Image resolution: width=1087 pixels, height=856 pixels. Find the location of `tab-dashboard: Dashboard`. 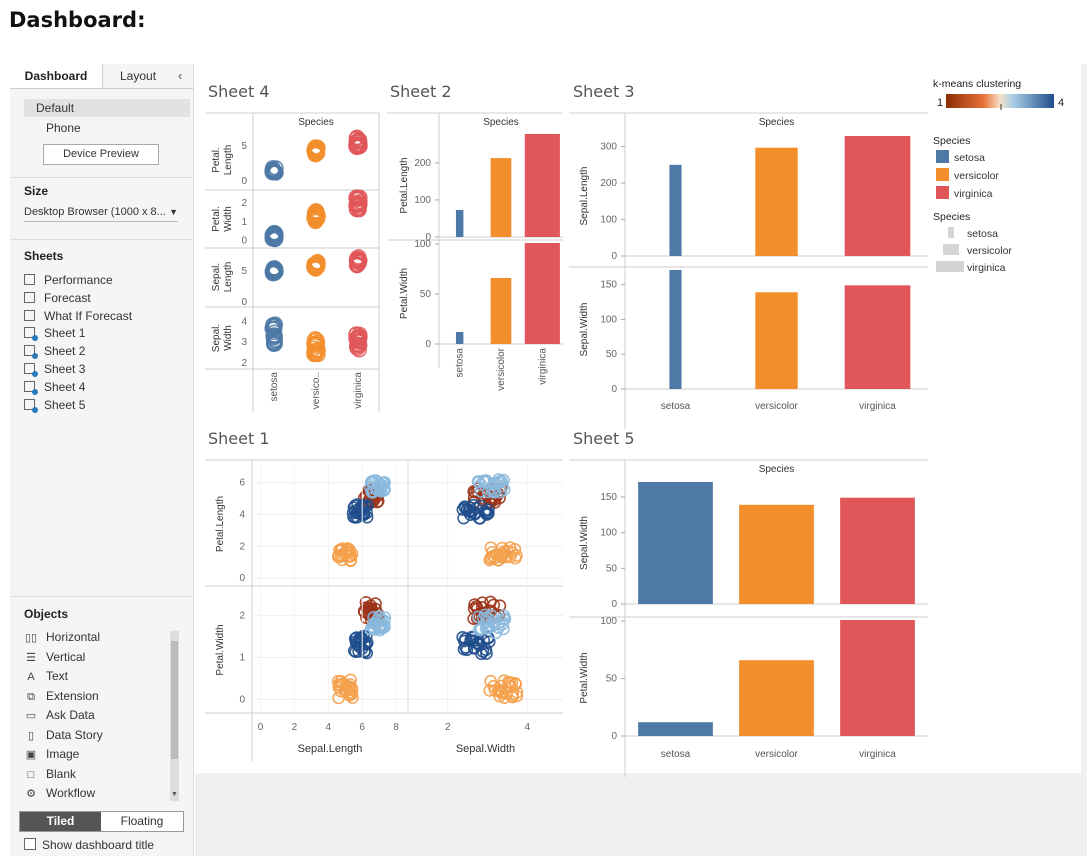

tab-dashboard: Dashboard is located at coordinates (56, 76).